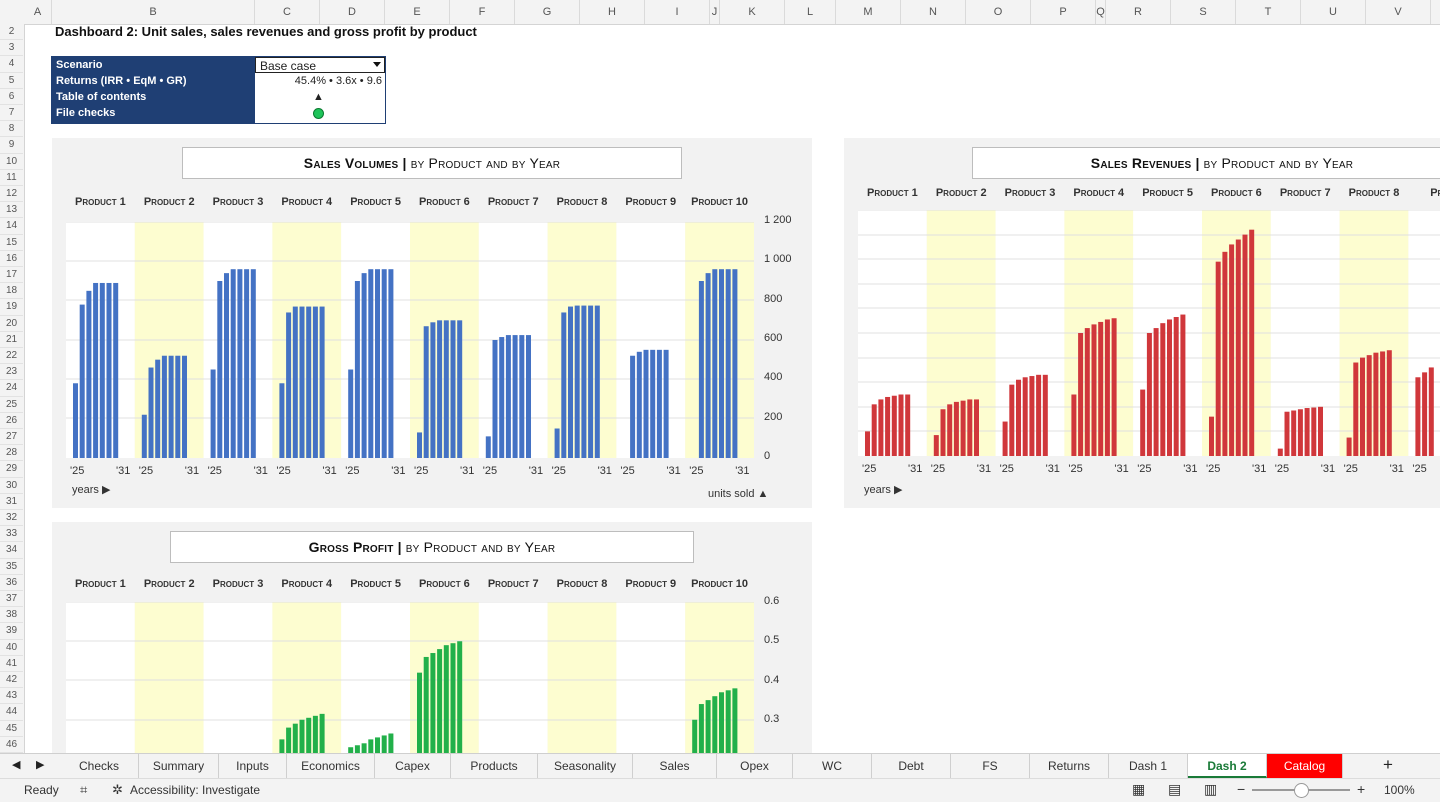 The image size is (1440, 802). I want to click on column-a: A, so click(38, 12).